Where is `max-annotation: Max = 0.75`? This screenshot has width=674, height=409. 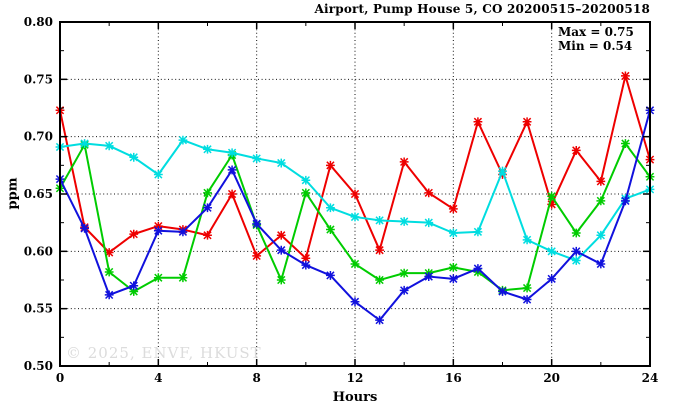
max-annotation: Max = 0.75 is located at coordinates (596, 32).